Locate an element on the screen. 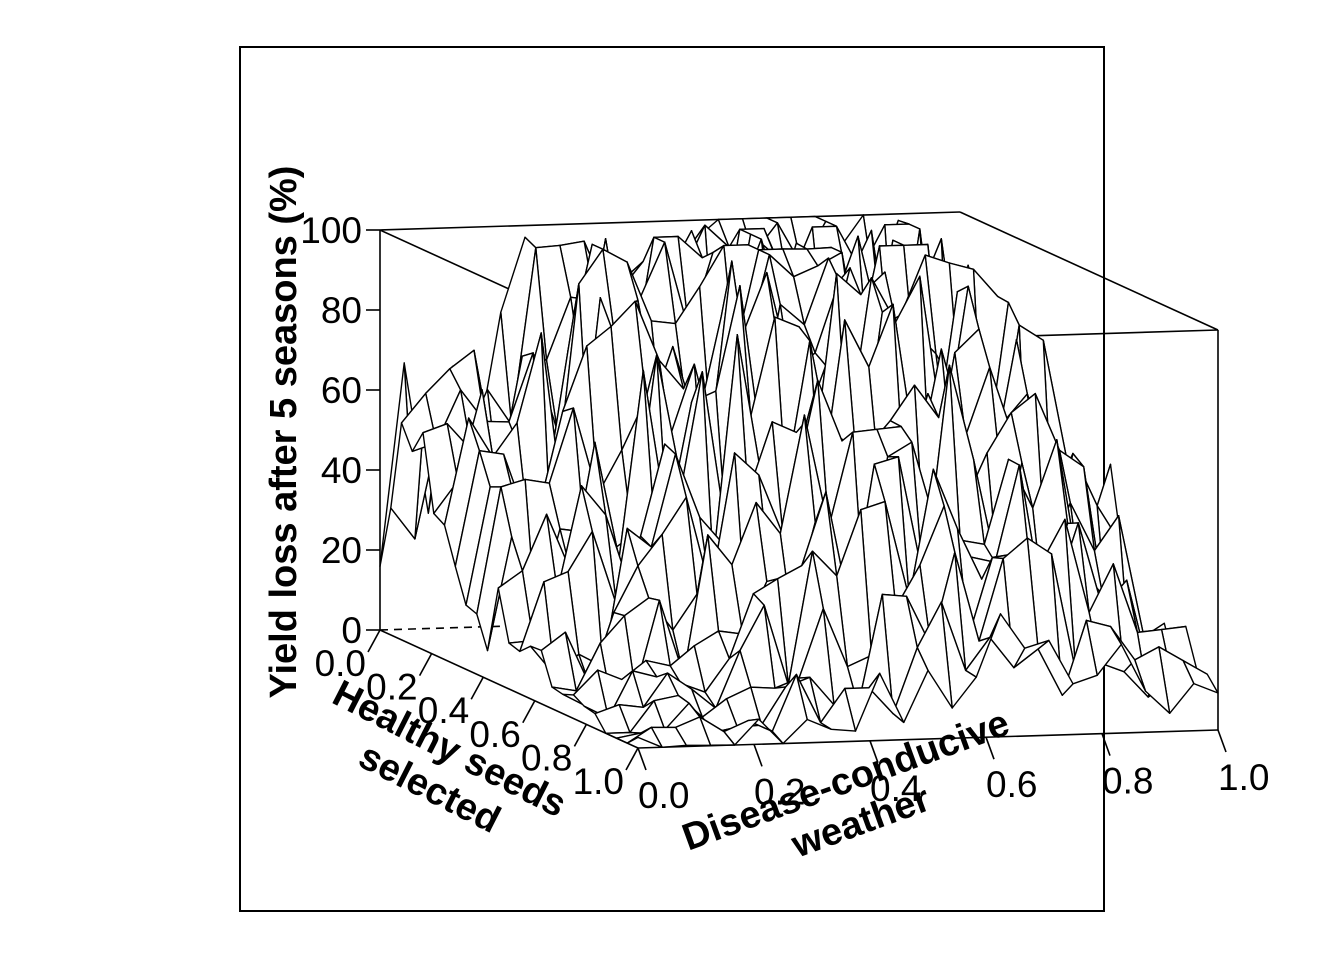  x-axis: 0.00.20.40.60.81.0 is located at coordinates (477, 715).